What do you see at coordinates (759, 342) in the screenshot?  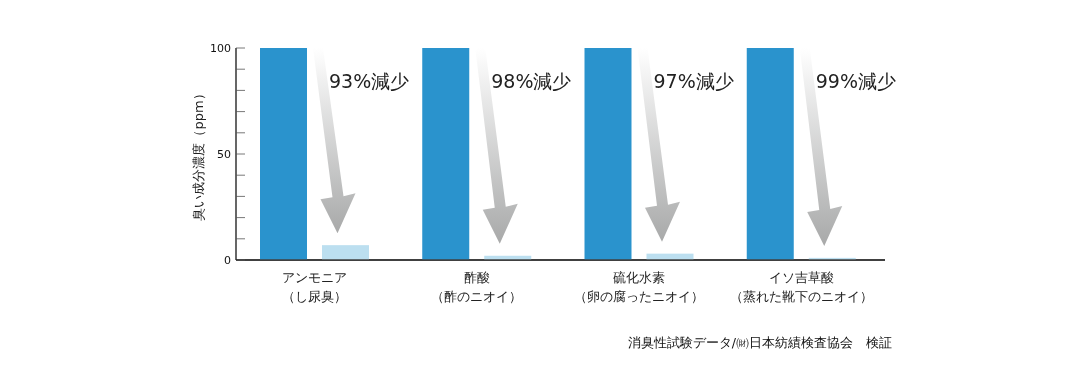 I see `text: 消臭性試験データ/㈶日本紡績検査協会 検証` at bounding box center [759, 342].